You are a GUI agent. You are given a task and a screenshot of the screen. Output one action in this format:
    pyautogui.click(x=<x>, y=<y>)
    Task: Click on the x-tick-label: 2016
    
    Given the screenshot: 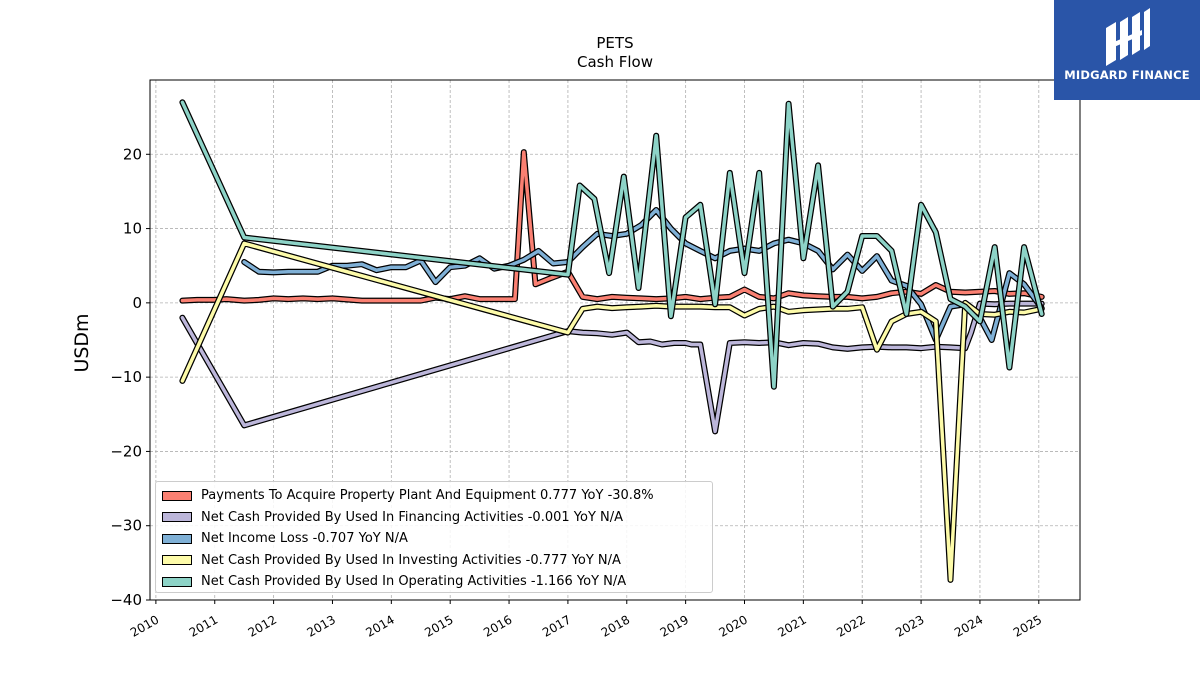 What is the action you would take?
    pyautogui.click(x=497, y=625)
    